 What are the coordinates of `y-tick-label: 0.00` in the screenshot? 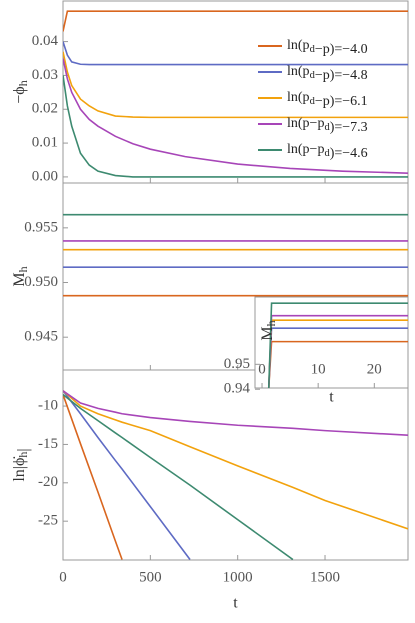 It's located at (45, 176).